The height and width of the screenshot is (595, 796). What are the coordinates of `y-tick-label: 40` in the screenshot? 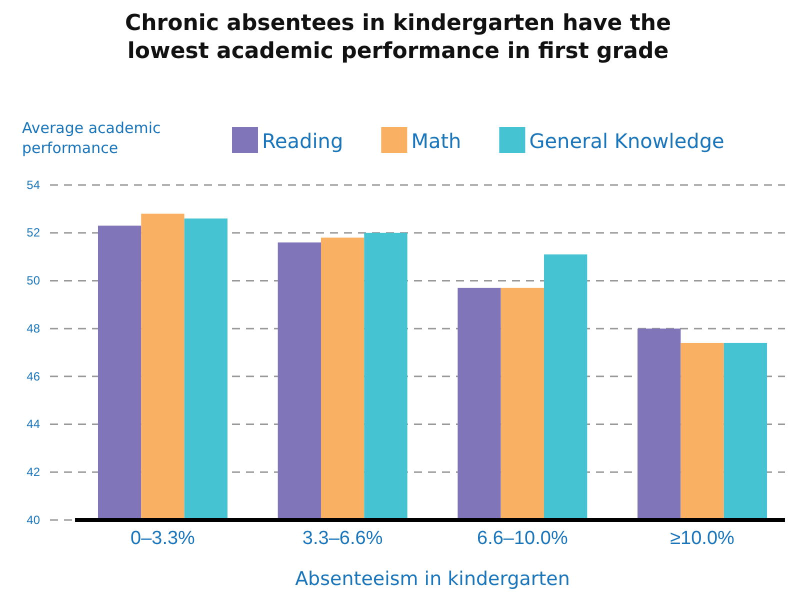 It's located at (33, 519).